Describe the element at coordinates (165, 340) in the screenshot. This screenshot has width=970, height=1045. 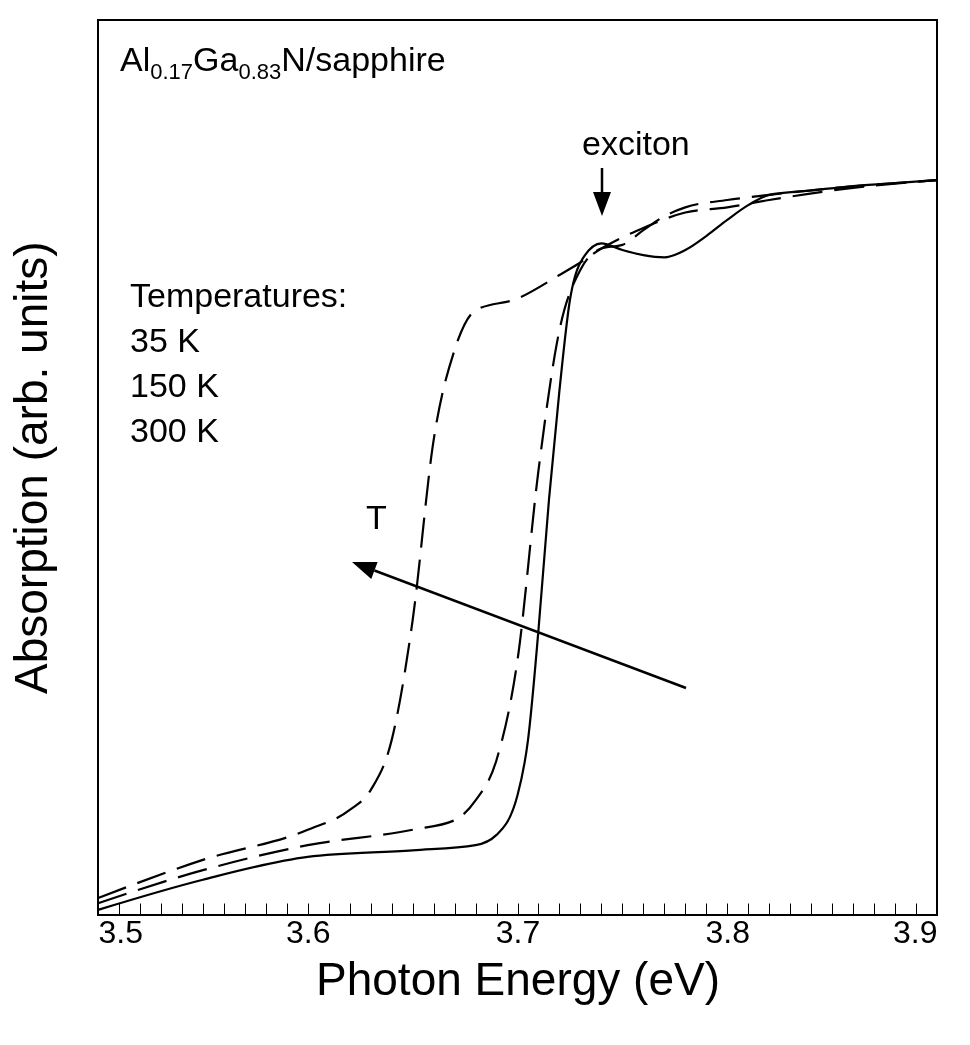
I see `annotation: 35 K` at that location.